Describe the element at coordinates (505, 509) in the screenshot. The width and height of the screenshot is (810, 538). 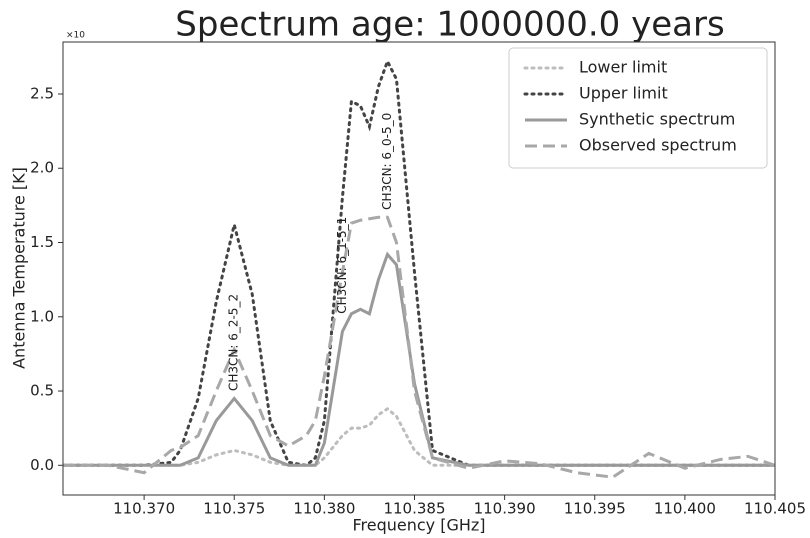
I see `x-tick-label: 110.390` at that location.